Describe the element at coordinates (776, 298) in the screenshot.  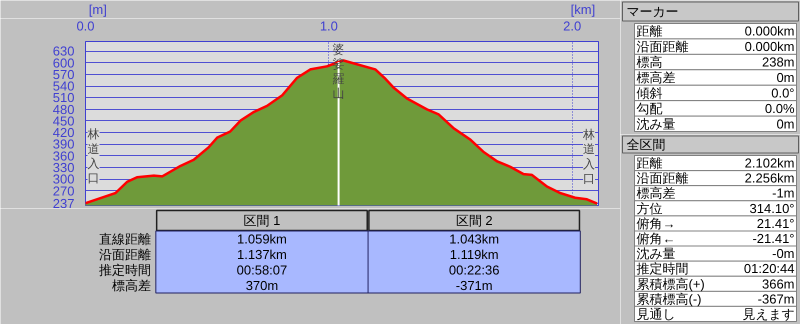
I see `text: -367m` at that location.